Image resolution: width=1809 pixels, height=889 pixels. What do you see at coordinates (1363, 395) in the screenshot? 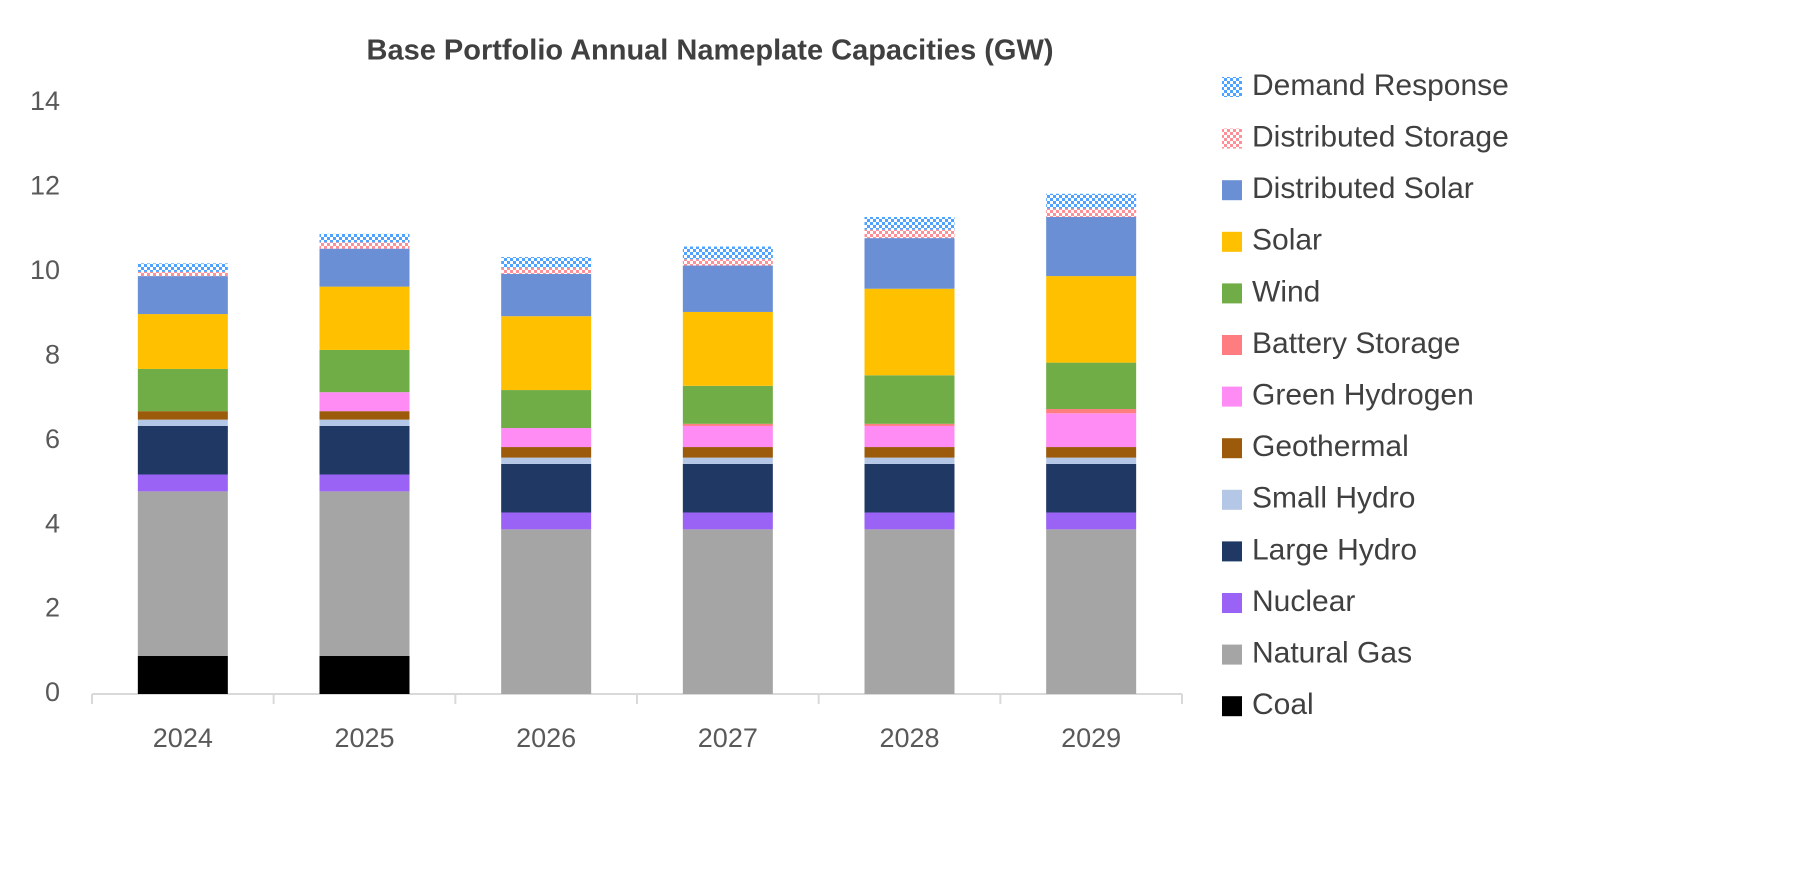
I see `legend-label: Green Hydrogen` at bounding box center [1363, 395].